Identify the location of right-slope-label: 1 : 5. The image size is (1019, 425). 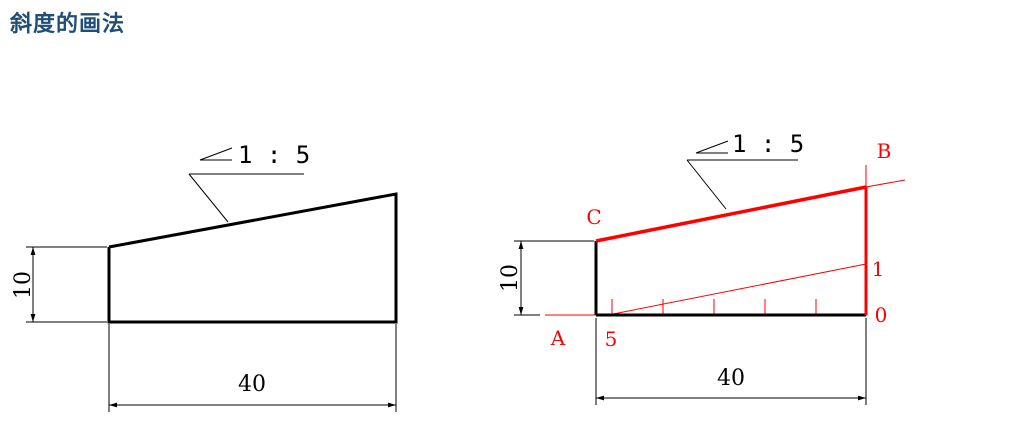
(768, 144).